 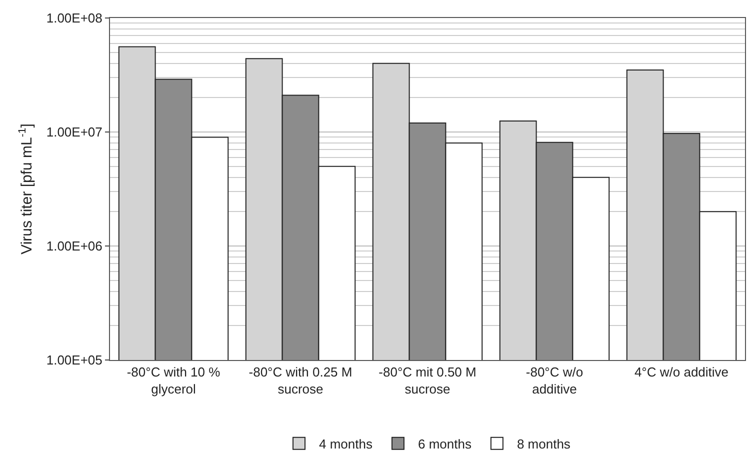 What do you see at coordinates (74, 246) in the screenshot?
I see `y-tick-label: 1.00E+06` at bounding box center [74, 246].